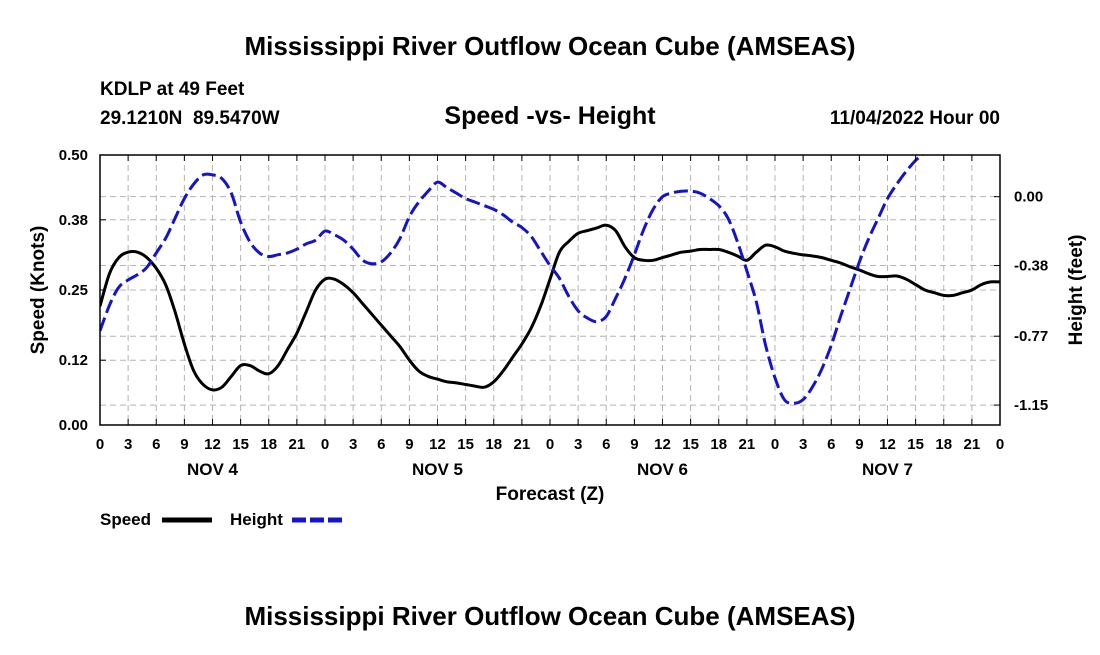 The height and width of the screenshot is (655, 1100). What do you see at coordinates (73, 425) in the screenshot?
I see `y-tick-label: 0.00` at bounding box center [73, 425].